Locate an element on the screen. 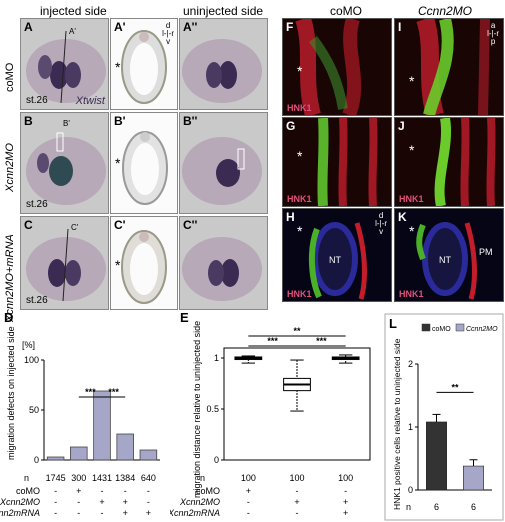  xtwist-label: Xtwist is located at coordinates (90, 101).